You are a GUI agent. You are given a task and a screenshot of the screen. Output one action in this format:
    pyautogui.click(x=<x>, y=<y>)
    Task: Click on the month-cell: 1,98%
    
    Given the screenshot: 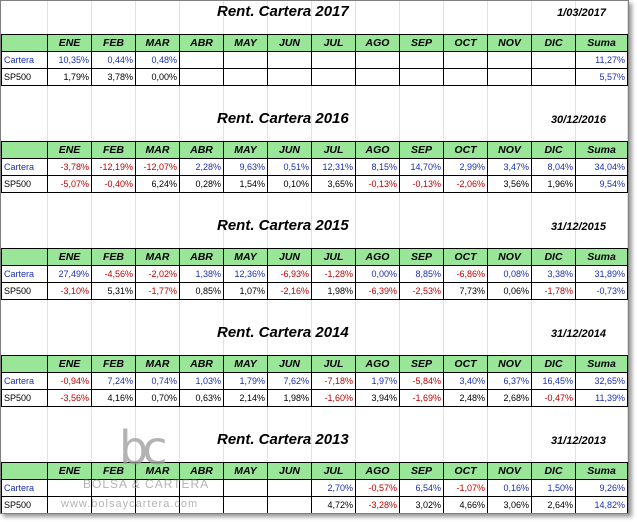 What is the action you would take?
    pyautogui.click(x=333, y=291)
    